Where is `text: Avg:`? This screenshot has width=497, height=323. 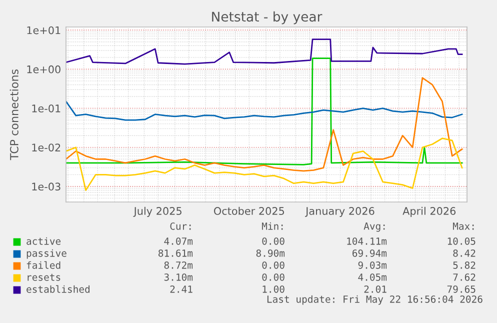
text: Avg: is located at coordinates (374, 227).